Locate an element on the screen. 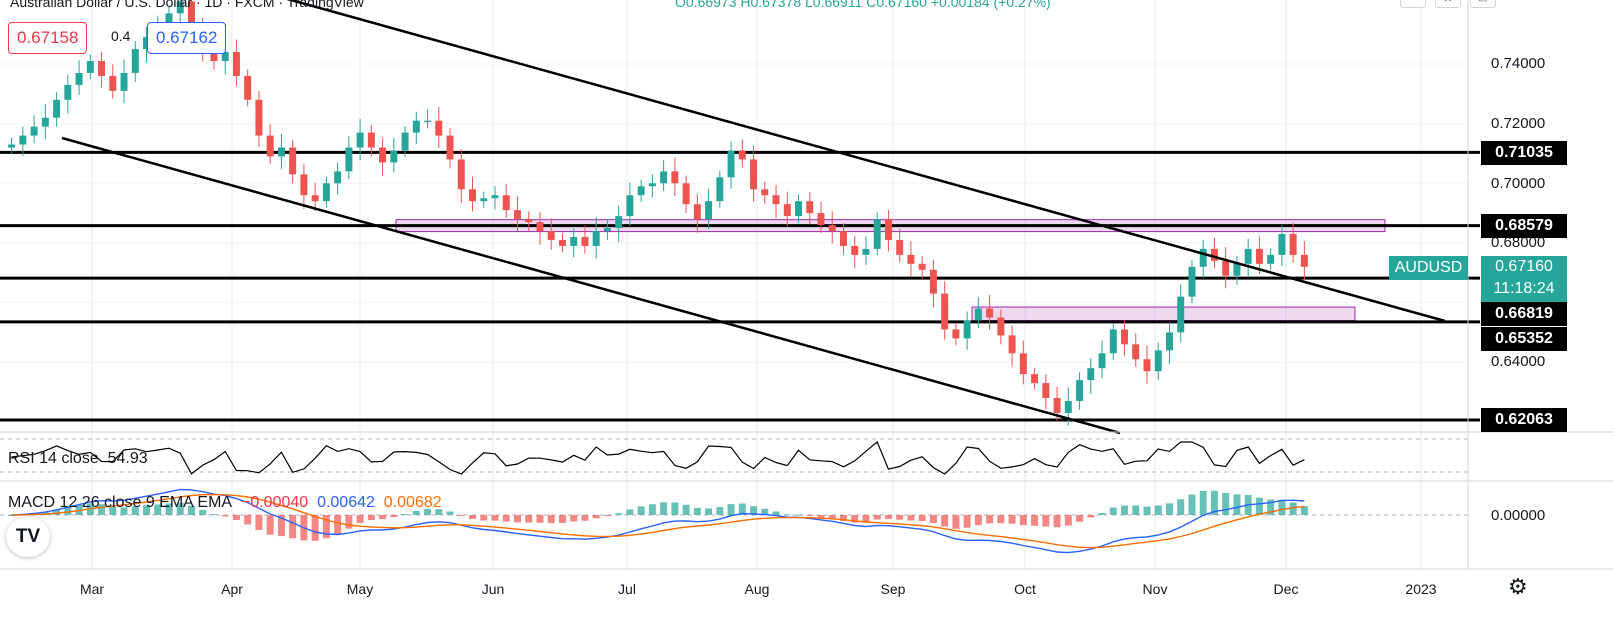 The height and width of the screenshot is (629, 1613). time-tick: Apr is located at coordinates (232, 589).